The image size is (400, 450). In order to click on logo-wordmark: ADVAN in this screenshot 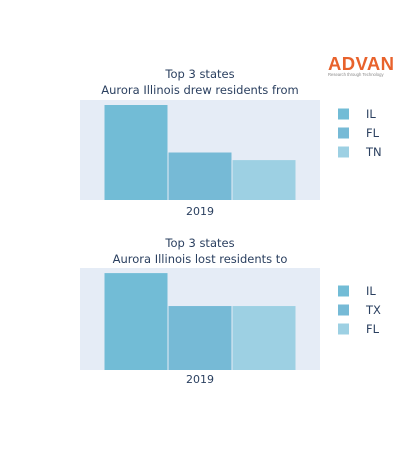, I will do `click(361, 63)`.